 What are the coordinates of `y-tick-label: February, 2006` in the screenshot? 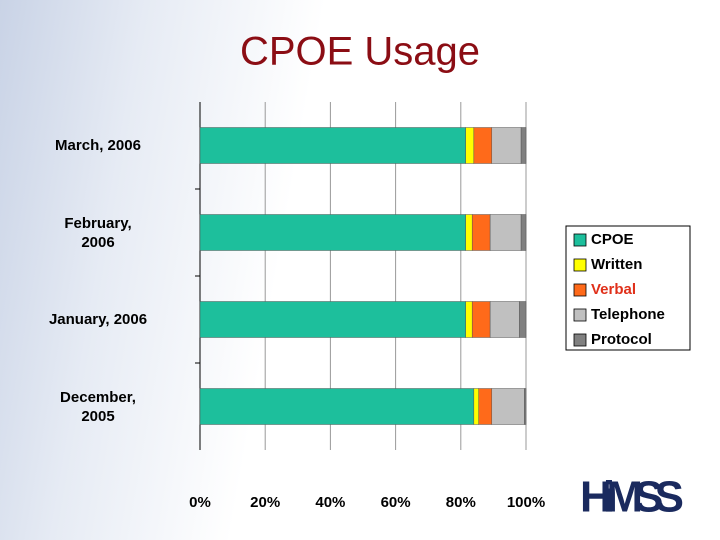 It's located at (98, 232).